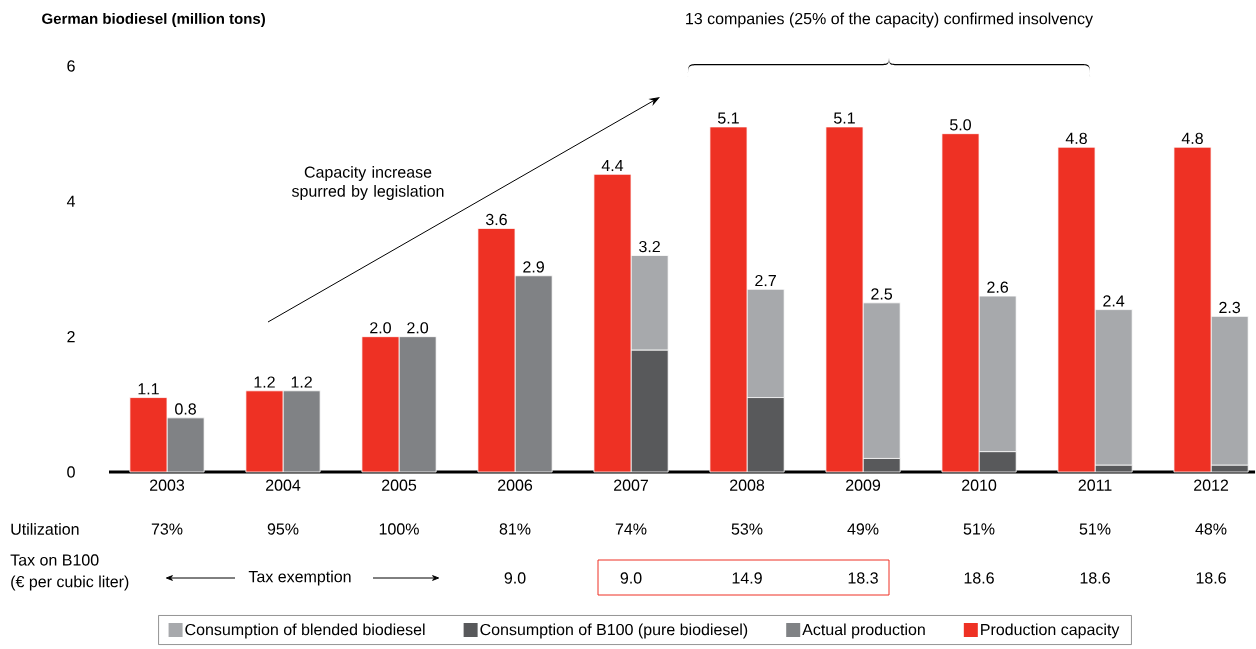  What do you see at coordinates (71, 66) in the screenshot?
I see `y-tick-label: 6` at bounding box center [71, 66].